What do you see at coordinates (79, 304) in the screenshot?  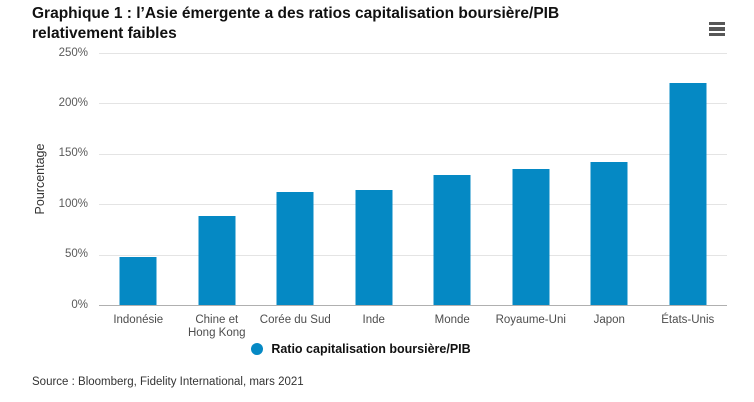 I see `y-tick-label: 0%` at bounding box center [79, 304].